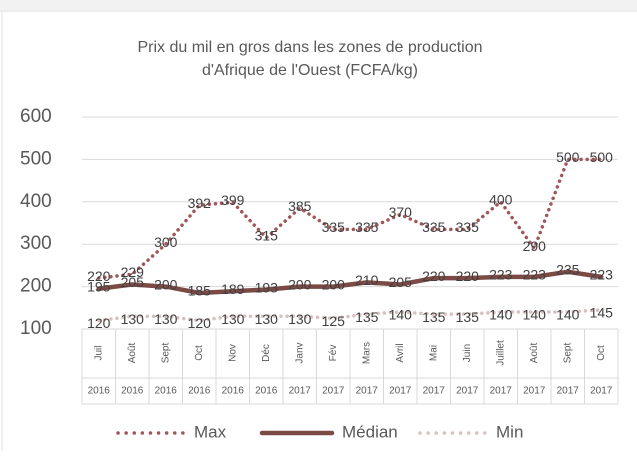 This screenshot has height=456, width=637. Describe the element at coordinates (535, 246) in the screenshot. I see `data-label: 290` at that location.